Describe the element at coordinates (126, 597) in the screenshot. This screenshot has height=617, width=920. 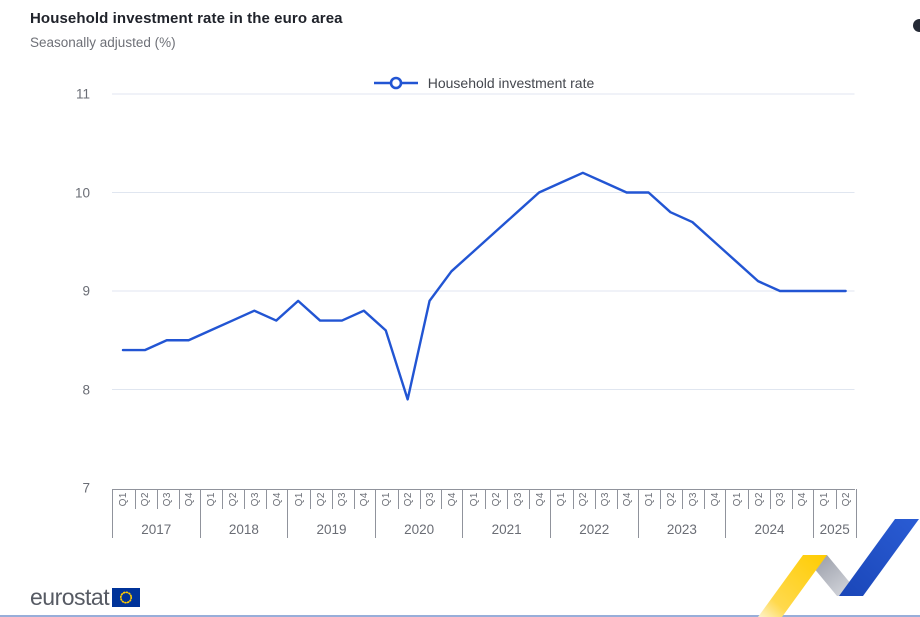
I see `eu-flag-icon` at that location.